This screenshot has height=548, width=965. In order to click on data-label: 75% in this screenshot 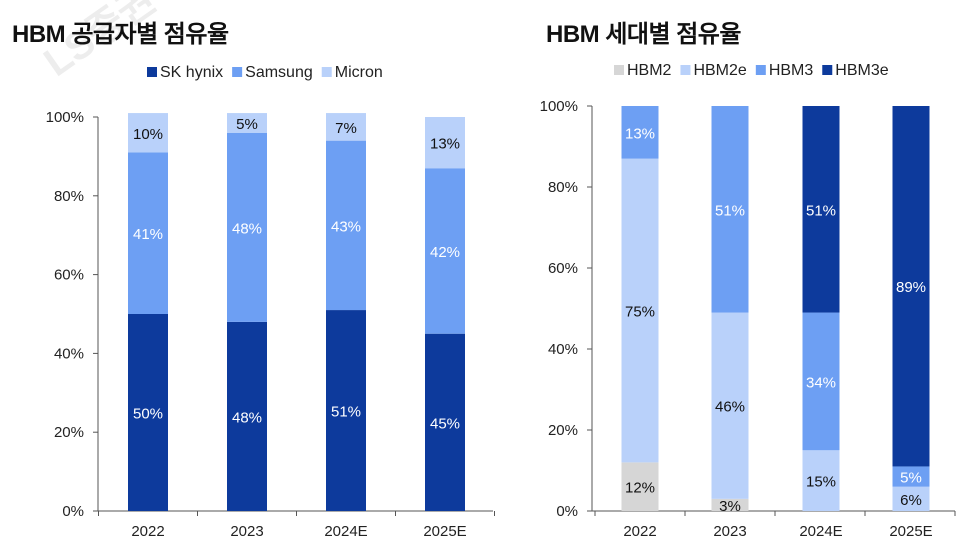, I will do `click(640, 312)`.